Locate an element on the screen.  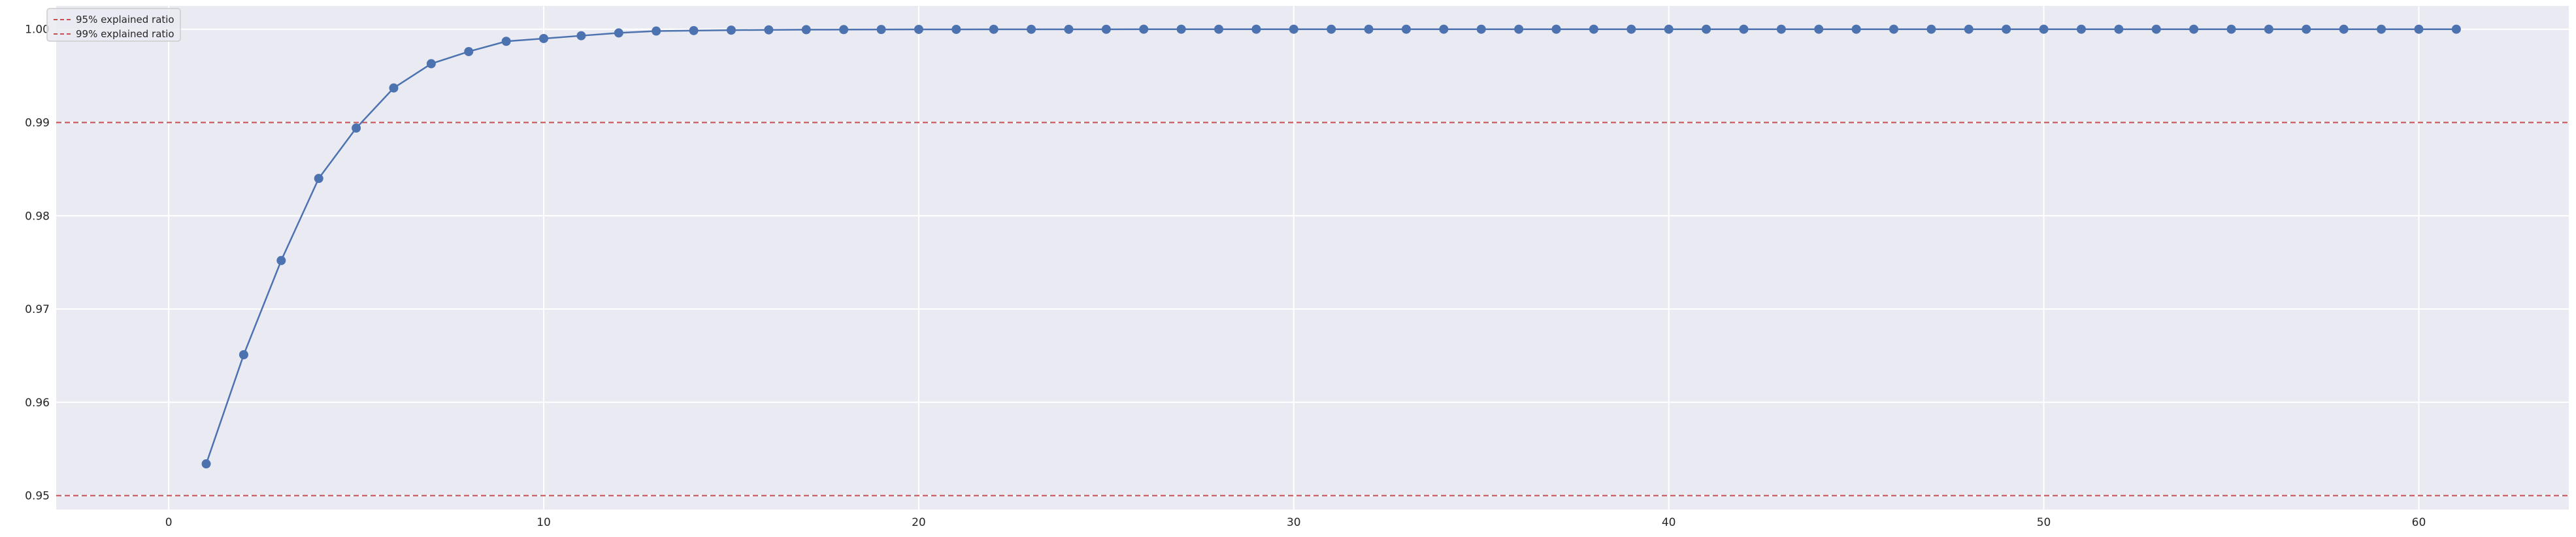
x-tick-label: 60 is located at coordinates (2419, 522).